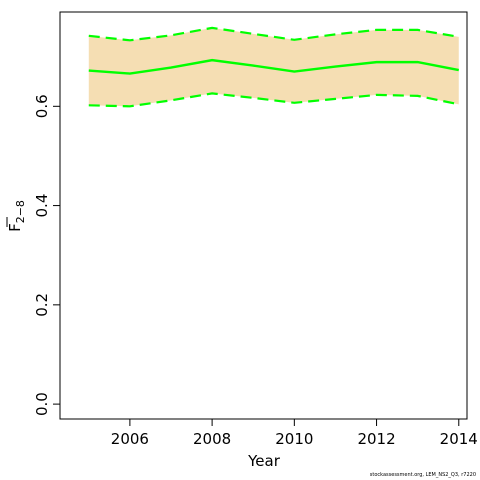 The height and width of the screenshot is (480, 480). I want to click on x-axis: 2006 2008 2010 2012 2014, so click(294, 433).